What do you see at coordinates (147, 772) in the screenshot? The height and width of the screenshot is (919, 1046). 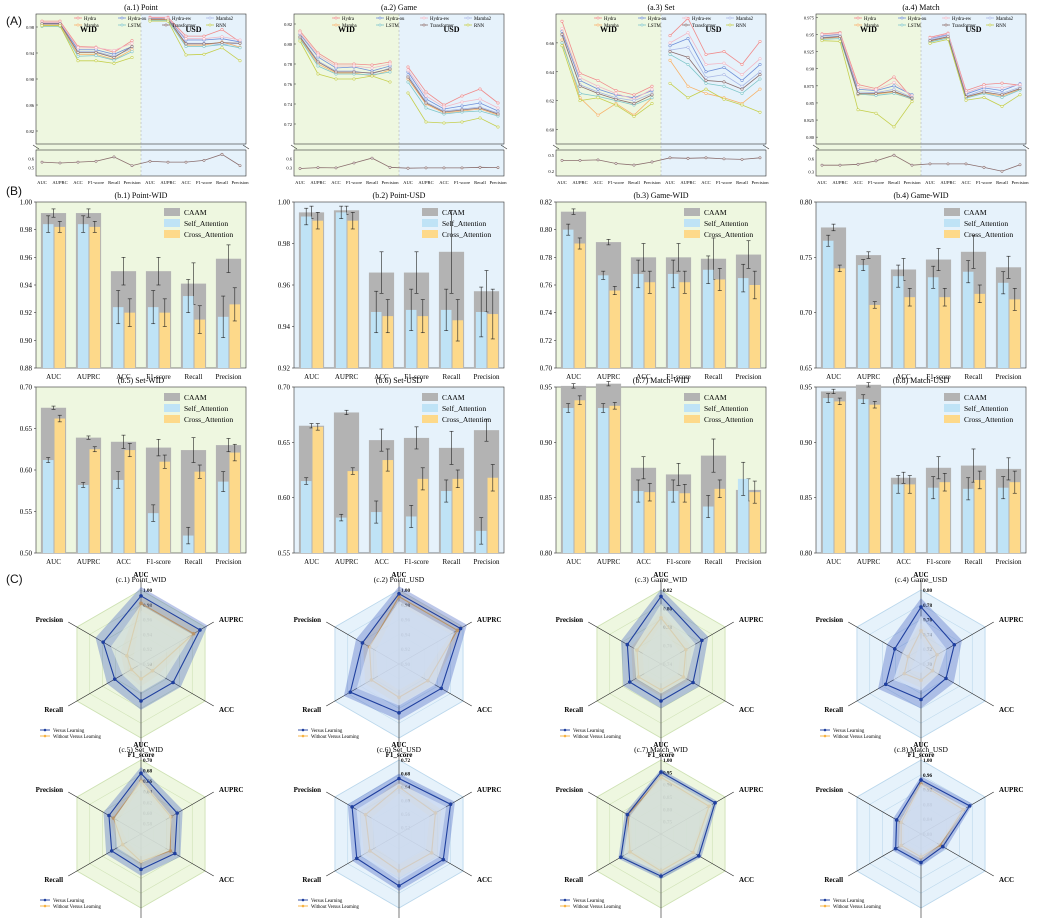 I see `ring-label: 0.68` at bounding box center [147, 772].